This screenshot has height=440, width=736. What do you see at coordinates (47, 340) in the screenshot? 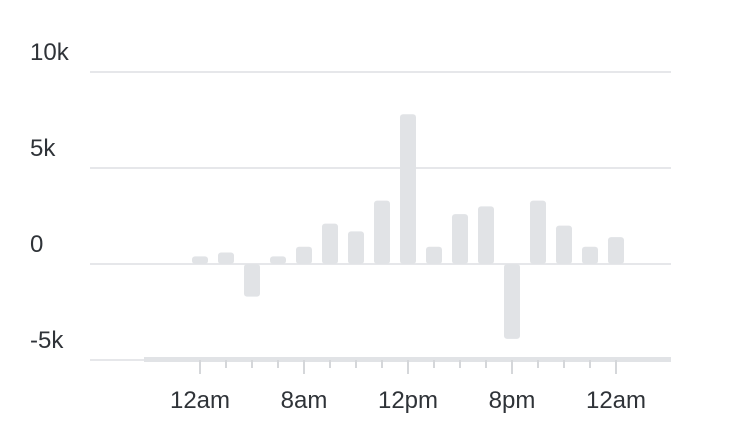
I see `y-tick-label: -5k` at bounding box center [47, 340].